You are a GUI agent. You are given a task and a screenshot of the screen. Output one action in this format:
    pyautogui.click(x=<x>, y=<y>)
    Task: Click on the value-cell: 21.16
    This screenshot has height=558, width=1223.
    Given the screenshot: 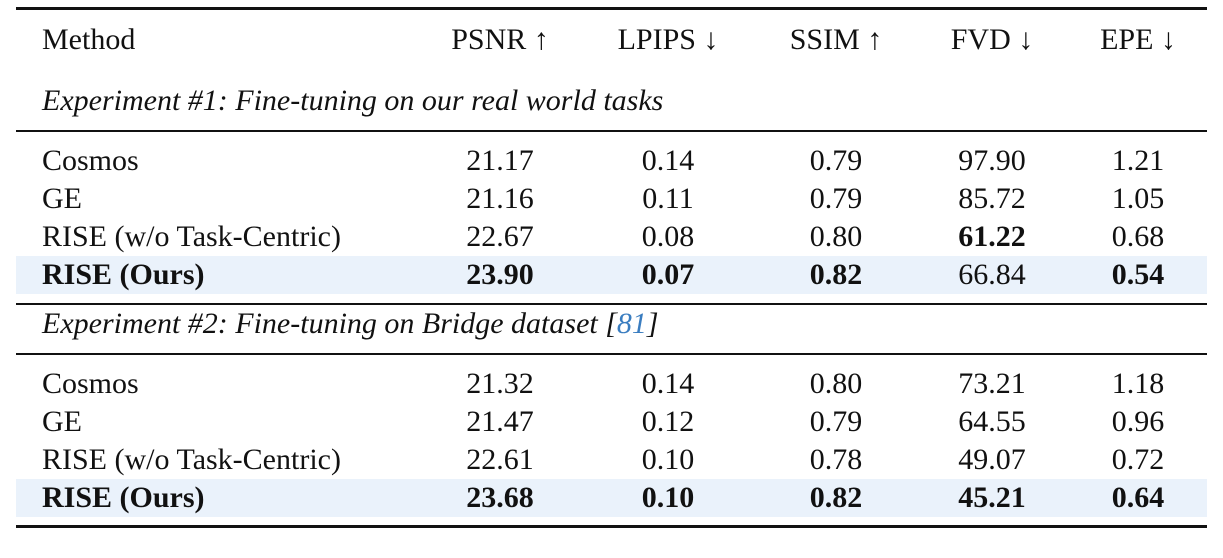 What is the action you would take?
    pyautogui.click(x=500, y=198)
    